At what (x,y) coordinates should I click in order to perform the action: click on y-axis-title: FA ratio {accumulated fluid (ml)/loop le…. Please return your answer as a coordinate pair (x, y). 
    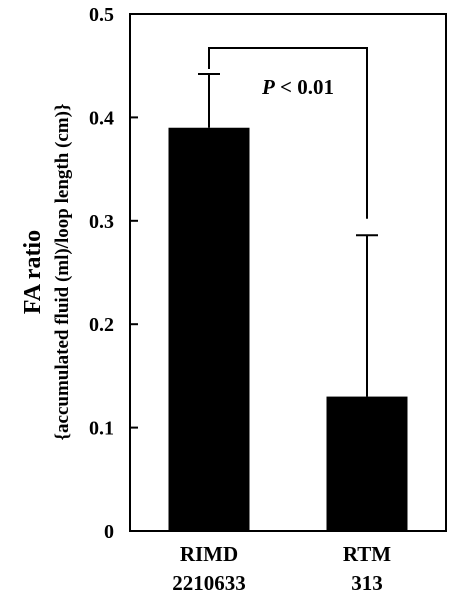
    Looking at the image, I should click on (46, 272).